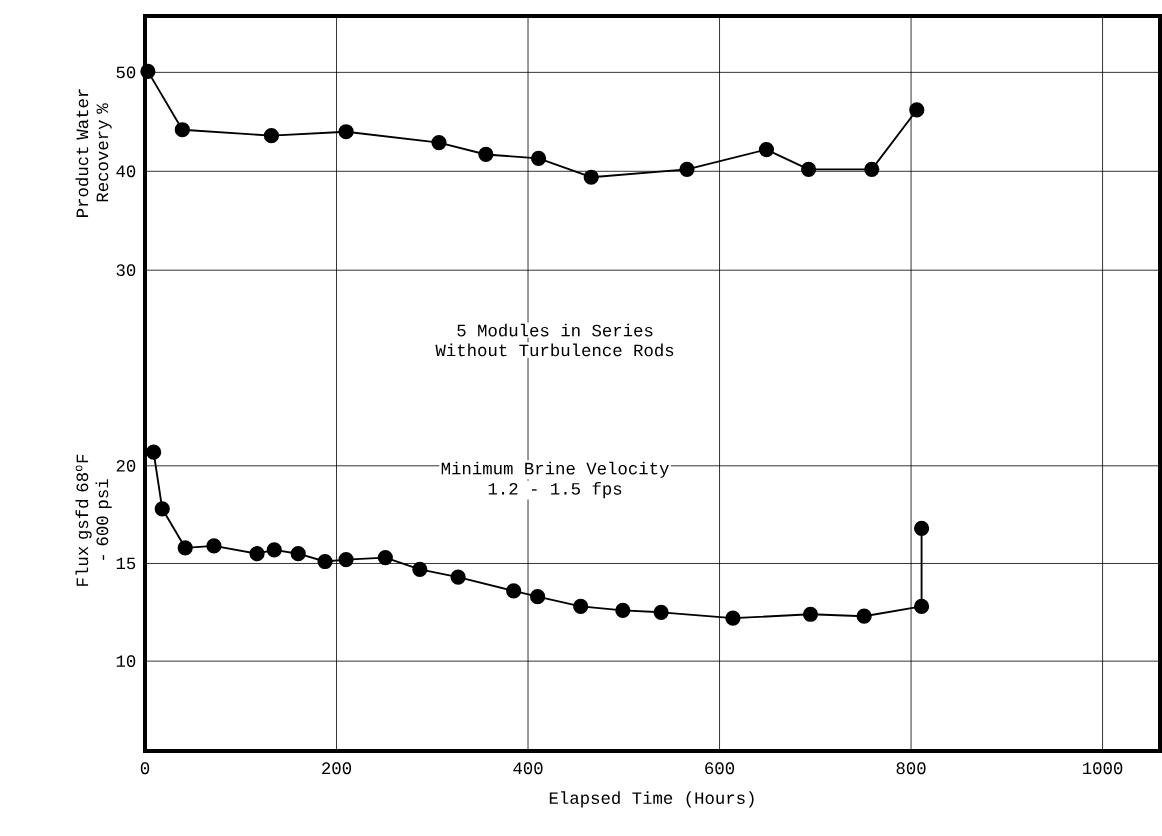 Image resolution: width=1162 pixels, height=836 pixels. I want to click on x-tick-label: 600, so click(720, 768).